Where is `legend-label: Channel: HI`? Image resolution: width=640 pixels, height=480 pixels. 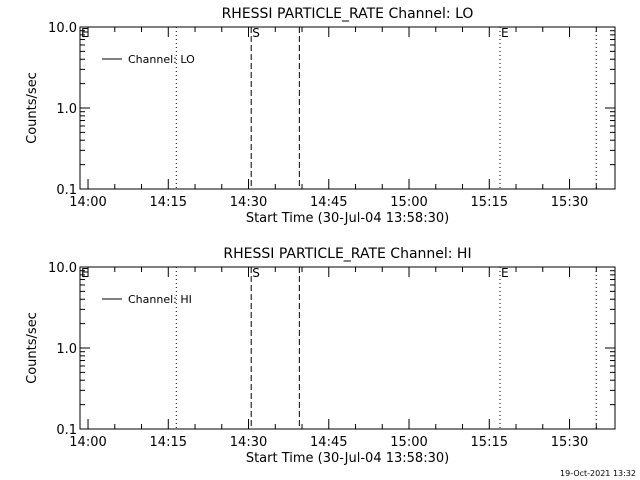 legend-label: Channel: HI is located at coordinates (160, 299).